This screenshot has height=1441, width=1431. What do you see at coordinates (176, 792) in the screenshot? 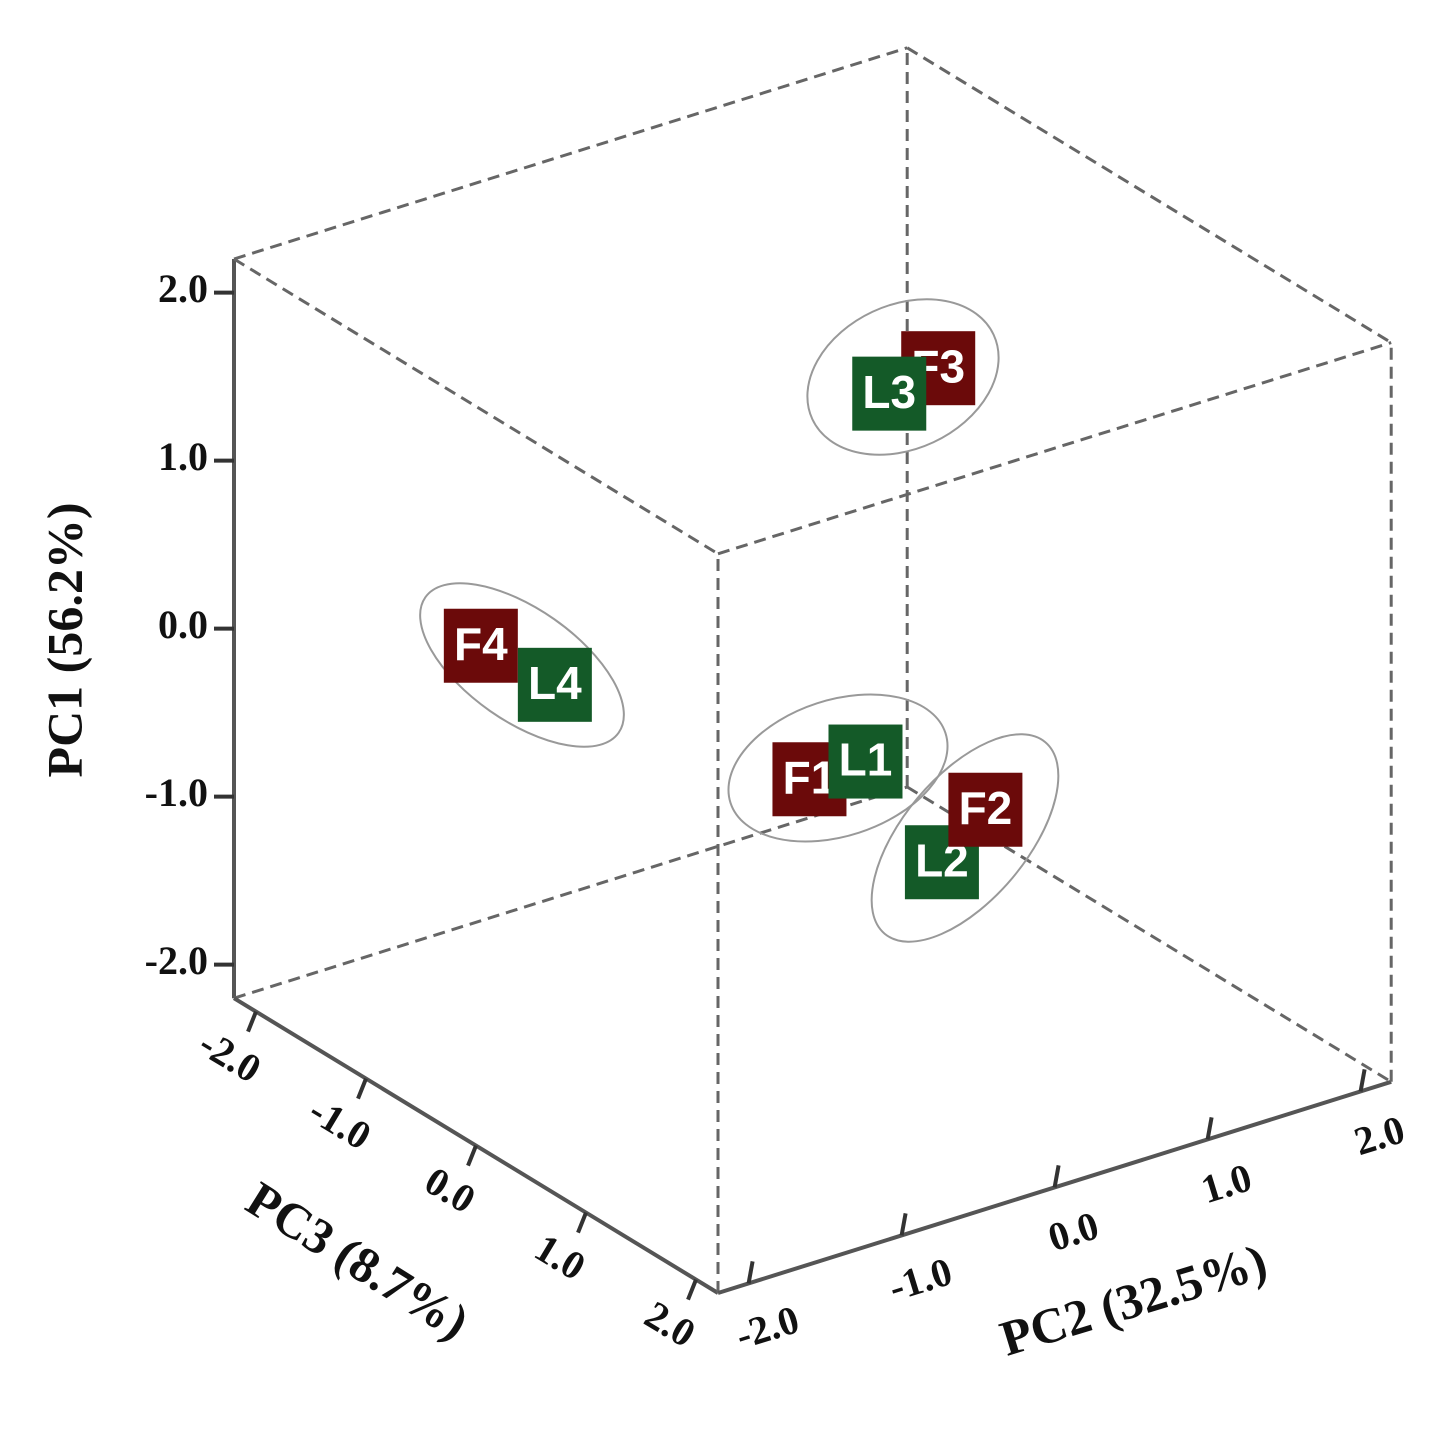
I see `y-tick-label: -1.0` at bounding box center [176, 792].